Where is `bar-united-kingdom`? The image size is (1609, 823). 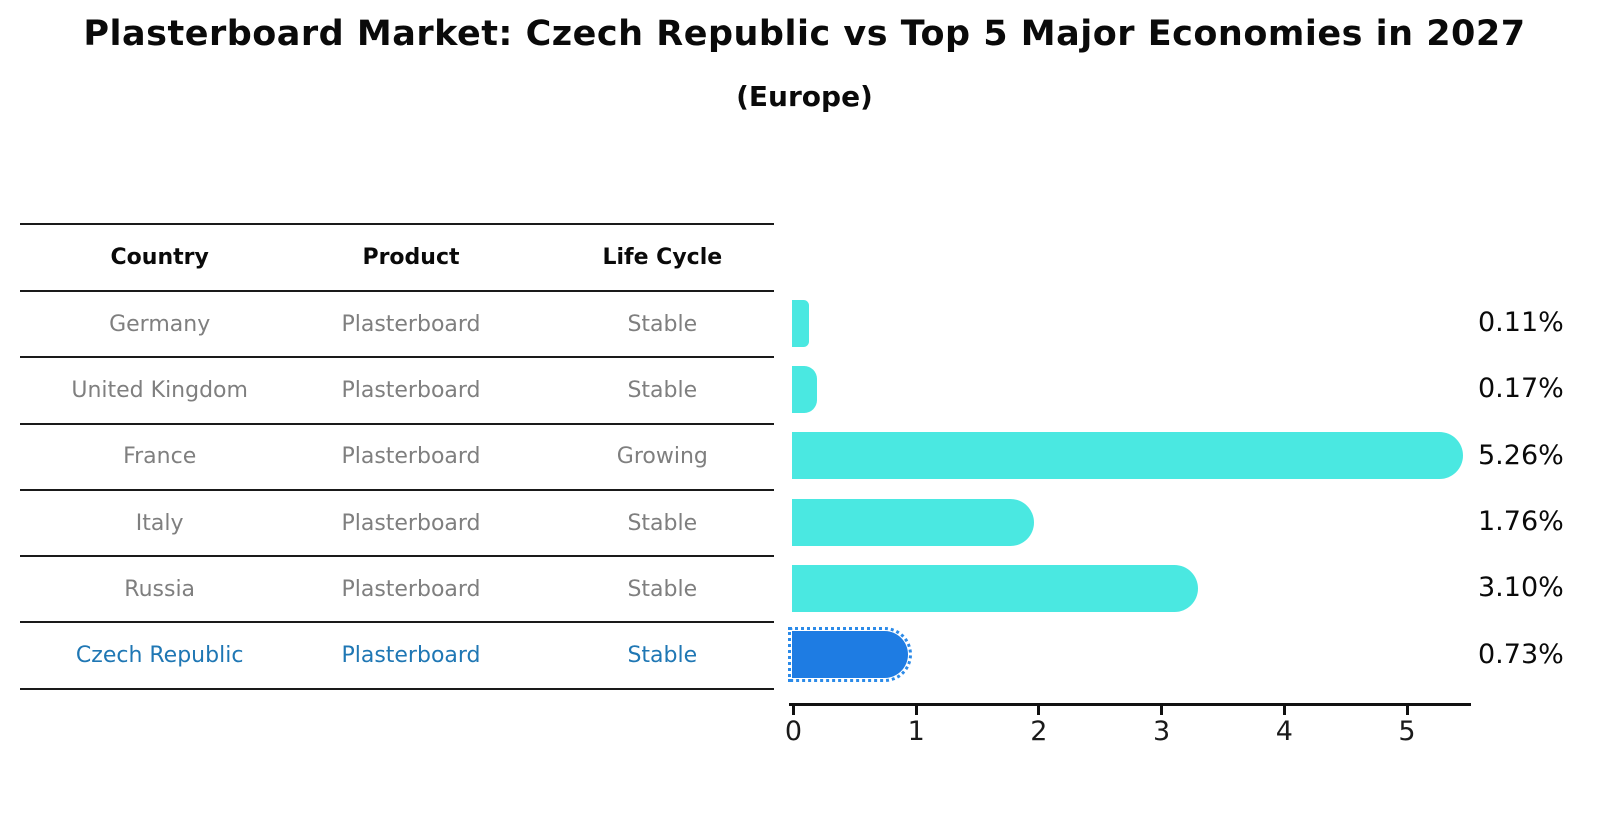
bar-united-kingdom is located at coordinates (804, 389).